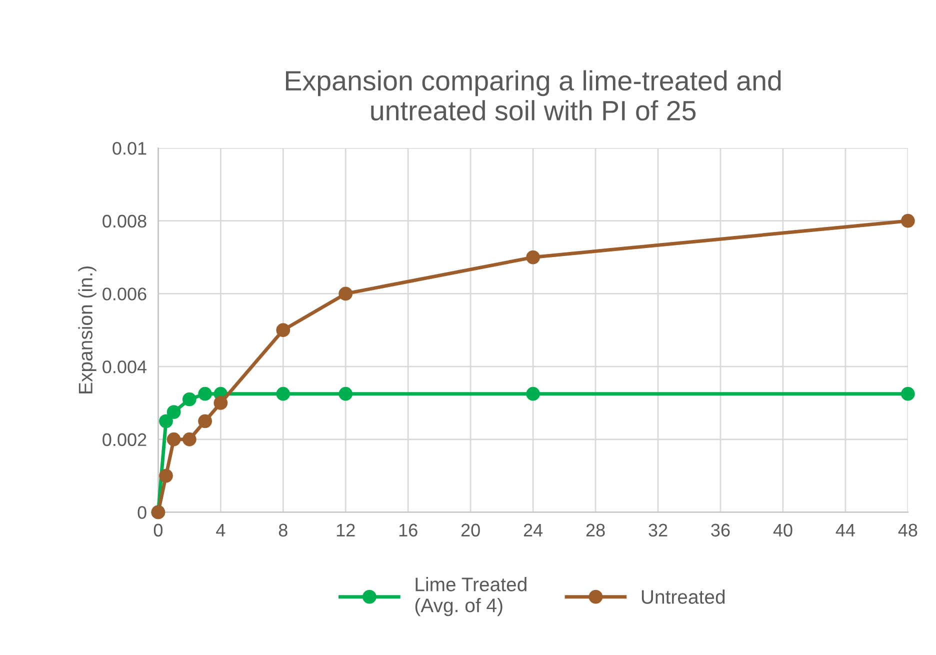 This screenshot has height=655, width=936. Describe the element at coordinates (845, 530) in the screenshot. I see `x-tick-label: 44` at that location.